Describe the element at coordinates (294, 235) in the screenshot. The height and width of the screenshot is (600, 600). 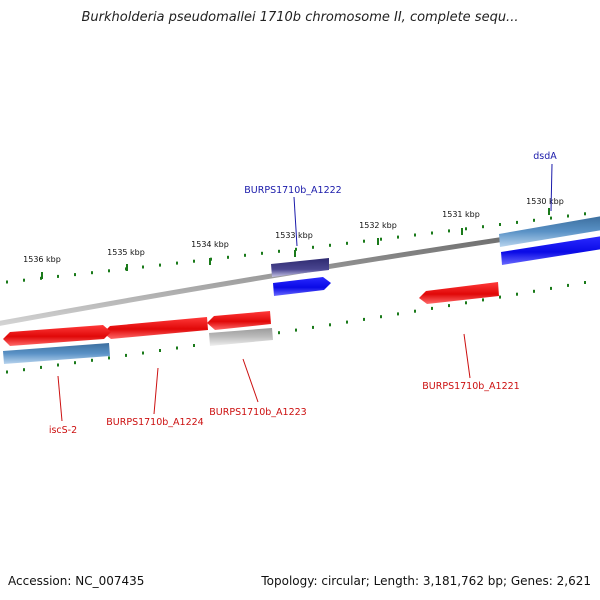
I see `ruler-label-1533: 1533 kbp` at that location.